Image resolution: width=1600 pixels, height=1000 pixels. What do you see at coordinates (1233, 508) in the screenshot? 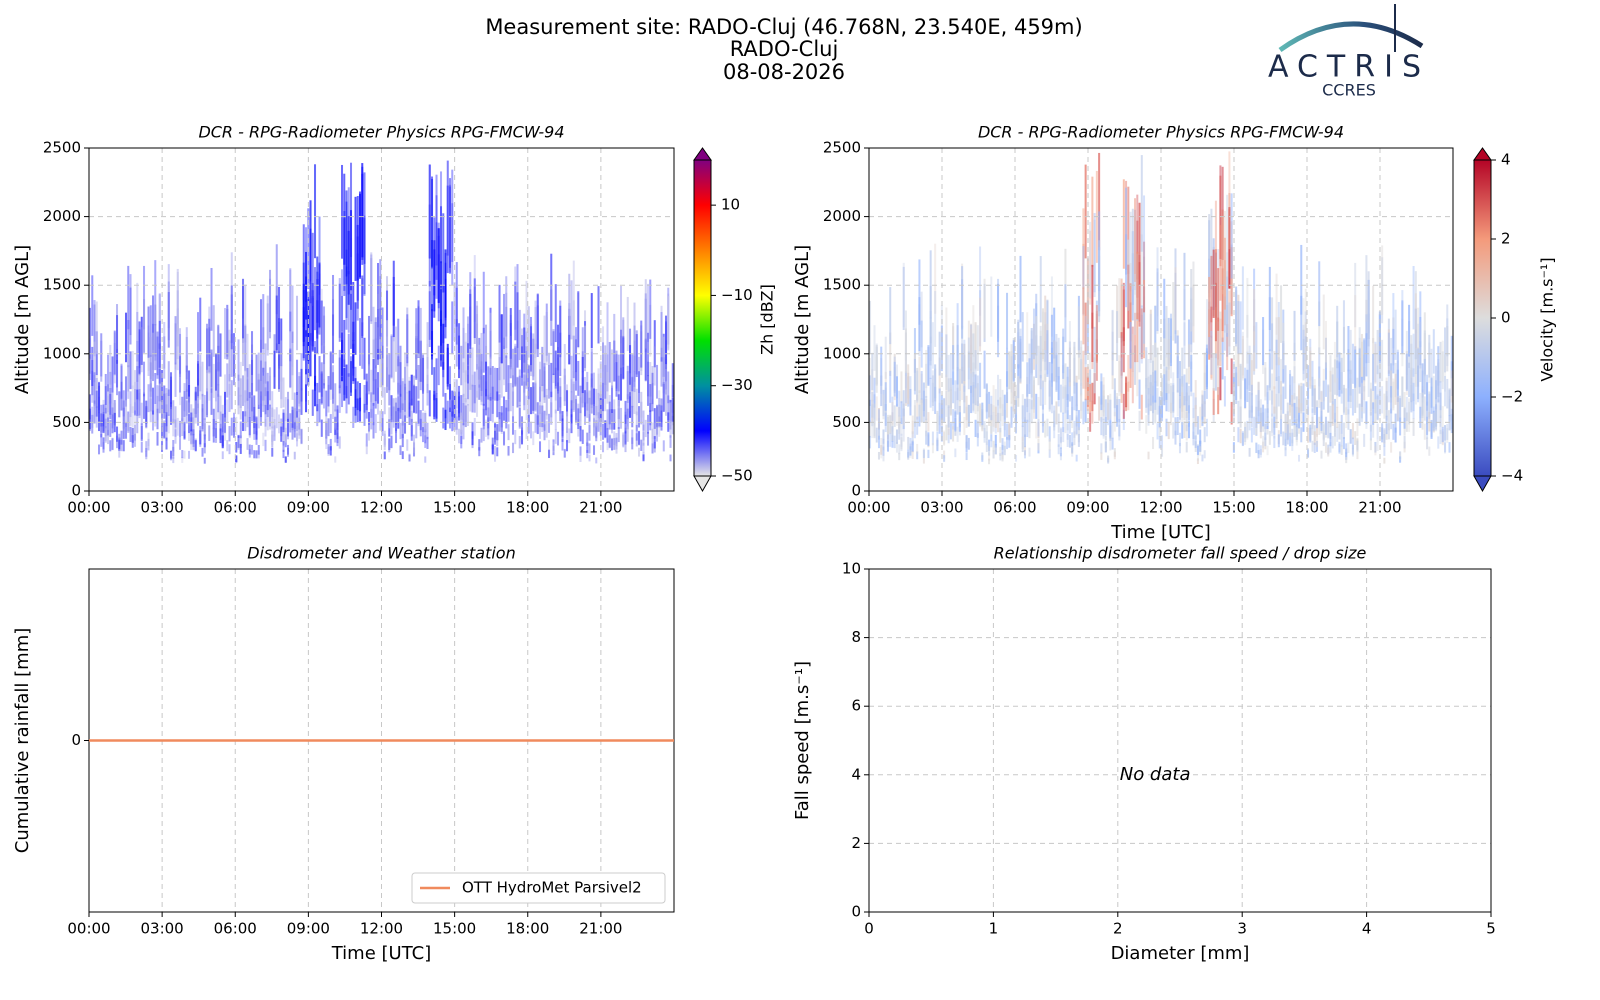
I see `x-tick-label: 15:00` at bounding box center [1233, 508].